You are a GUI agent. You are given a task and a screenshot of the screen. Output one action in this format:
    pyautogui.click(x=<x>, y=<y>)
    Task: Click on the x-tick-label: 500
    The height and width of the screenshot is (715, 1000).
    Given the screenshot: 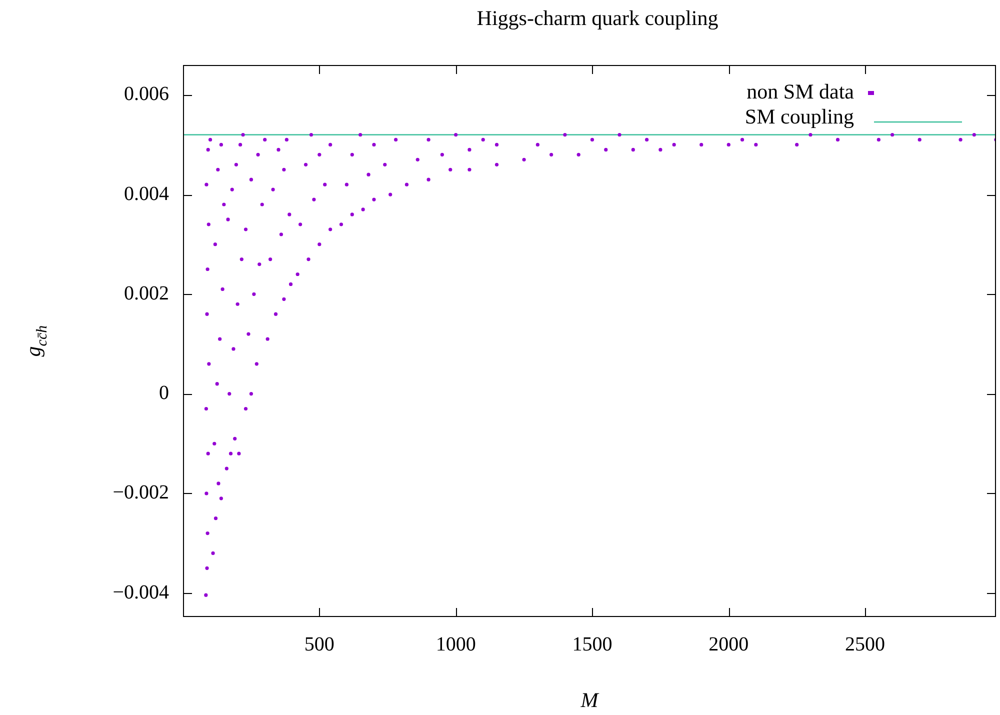 What is the action you would take?
    pyautogui.click(x=319, y=644)
    